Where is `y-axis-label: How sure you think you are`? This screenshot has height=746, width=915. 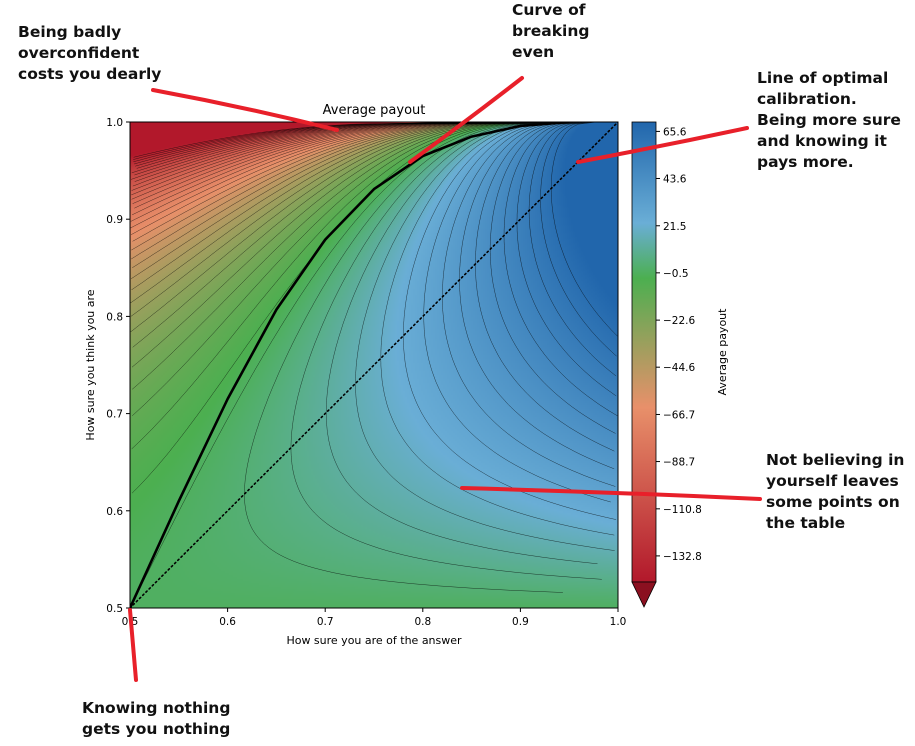 y-axis-label: How sure you think you are is located at coordinates (90, 364).